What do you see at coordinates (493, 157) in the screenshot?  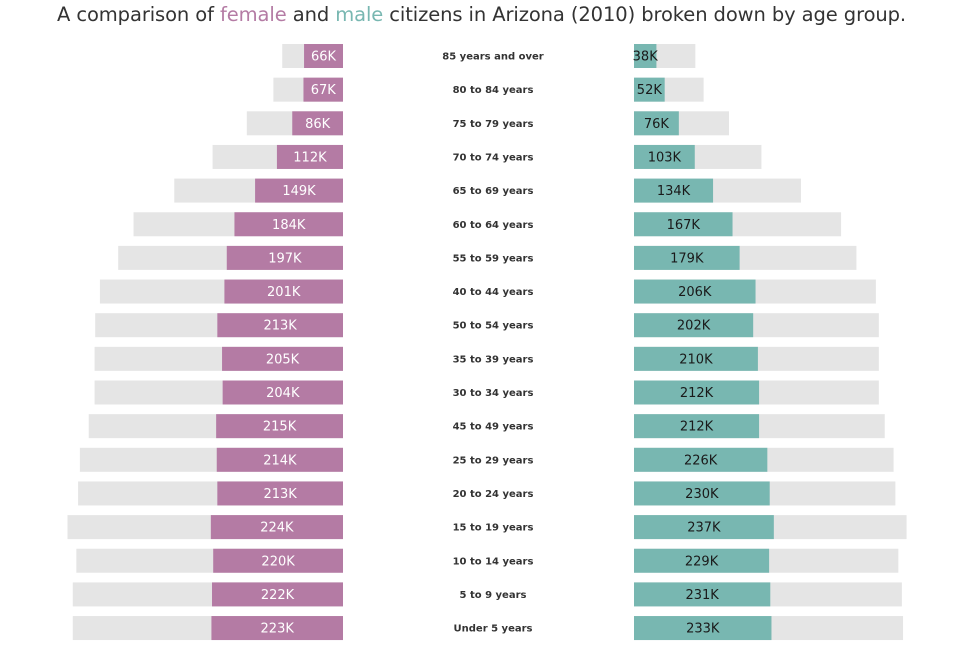 I see `age-group-label: 70 to 74 years` at bounding box center [493, 157].